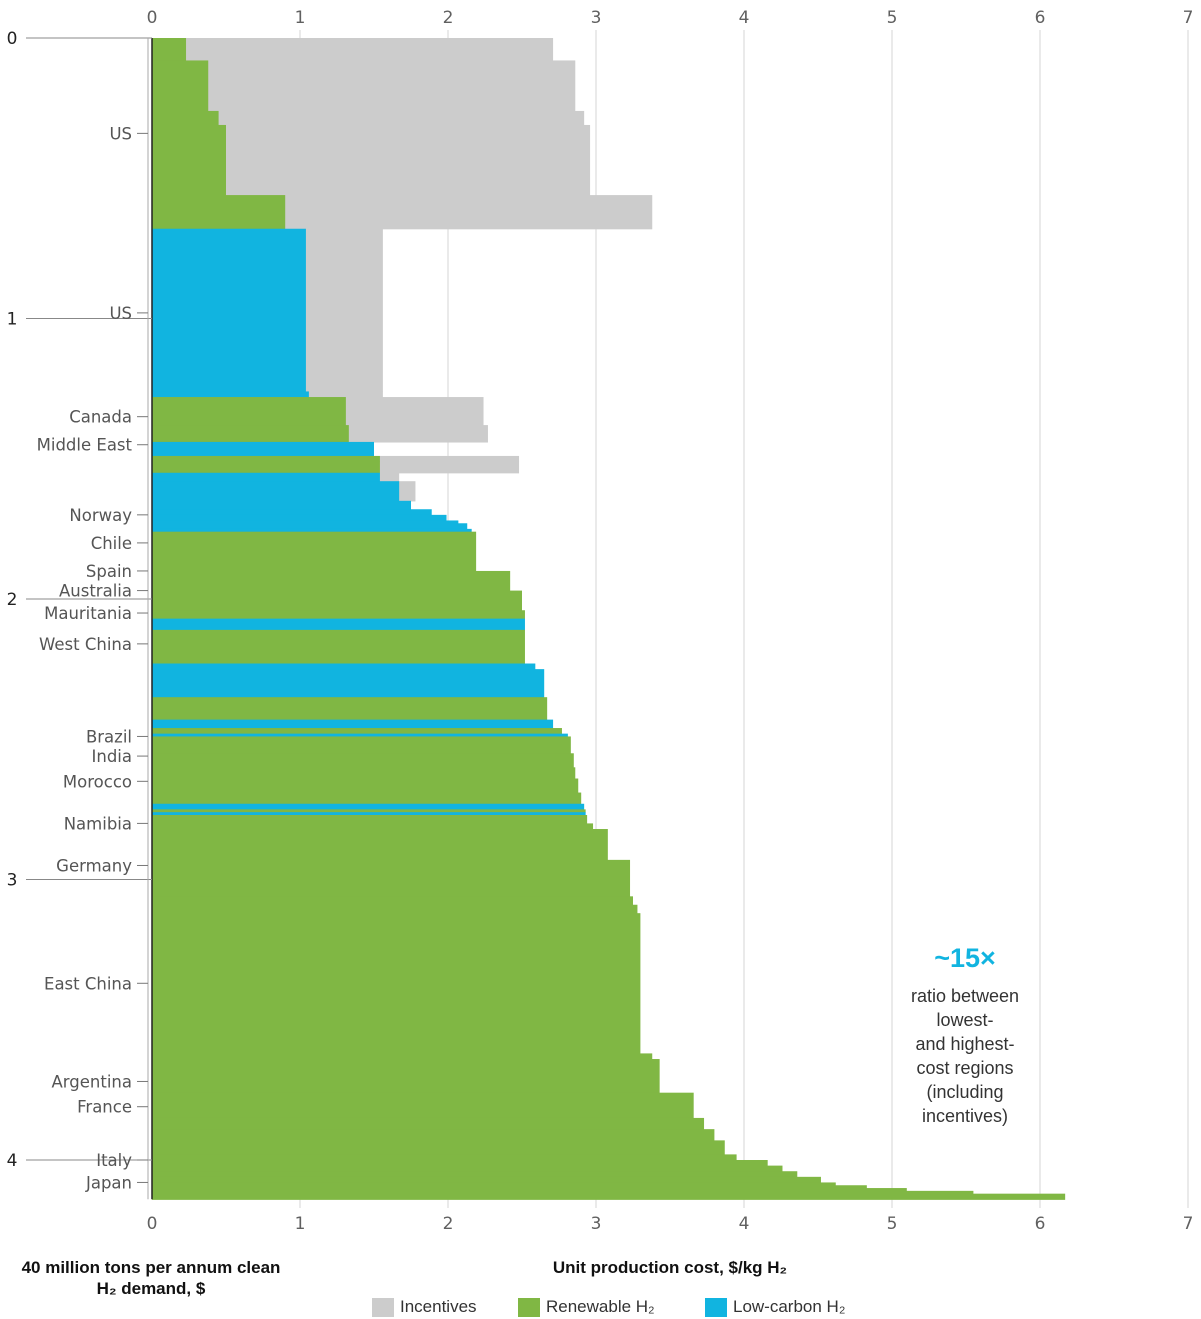 This screenshot has width=1201, height=1319. What do you see at coordinates (529, 1307) in the screenshot?
I see `legend-swatch-renewable` at bounding box center [529, 1307].